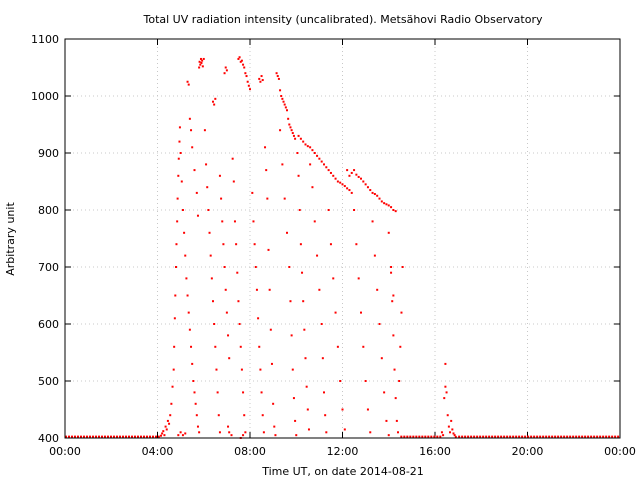 The image size is (640, 480). What do you see at coordinates (48, 210) in the screenshot?
I see `y-tick-label: 800` at bounding box center [48, 210].